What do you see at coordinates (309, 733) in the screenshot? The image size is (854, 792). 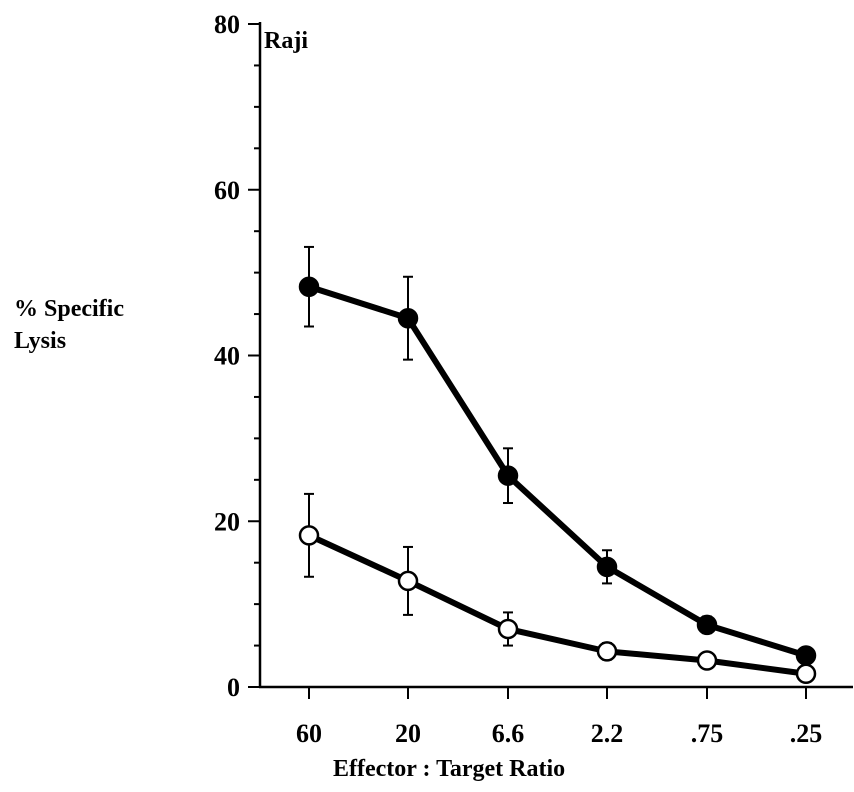 I see `x-tick-label: 60` at bounding box center [309, 733].